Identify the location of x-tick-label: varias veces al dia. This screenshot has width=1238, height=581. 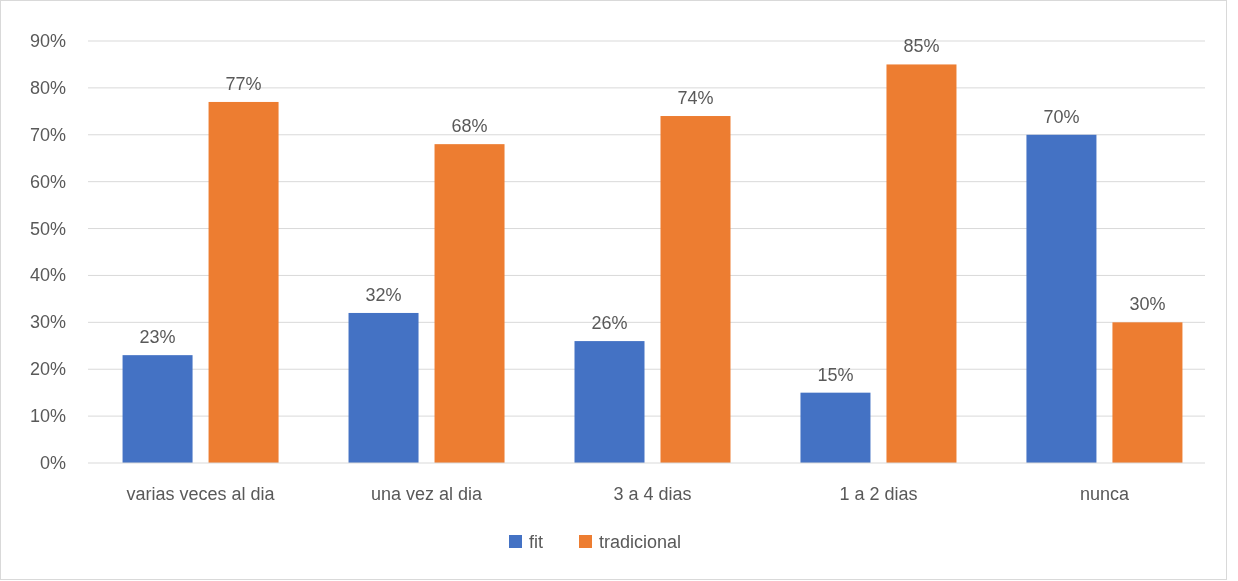
(201, 494).